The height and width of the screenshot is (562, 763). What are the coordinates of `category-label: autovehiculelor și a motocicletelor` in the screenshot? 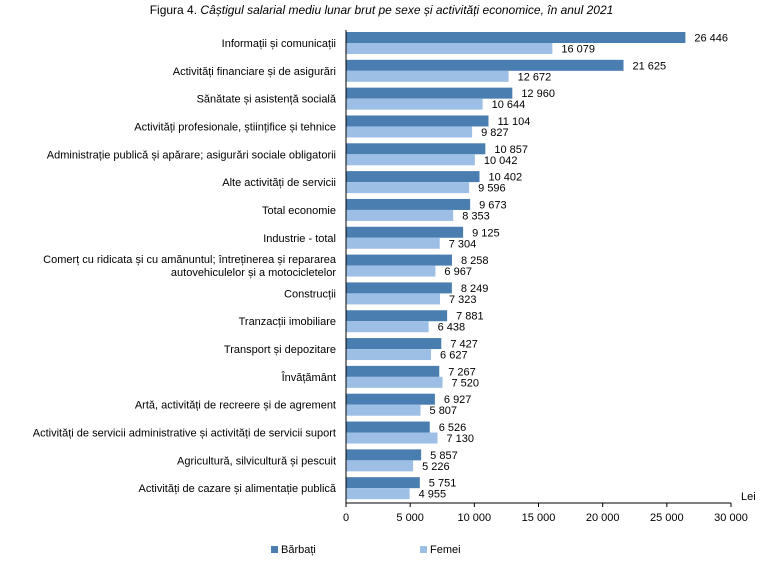 It's located at (253, 273).